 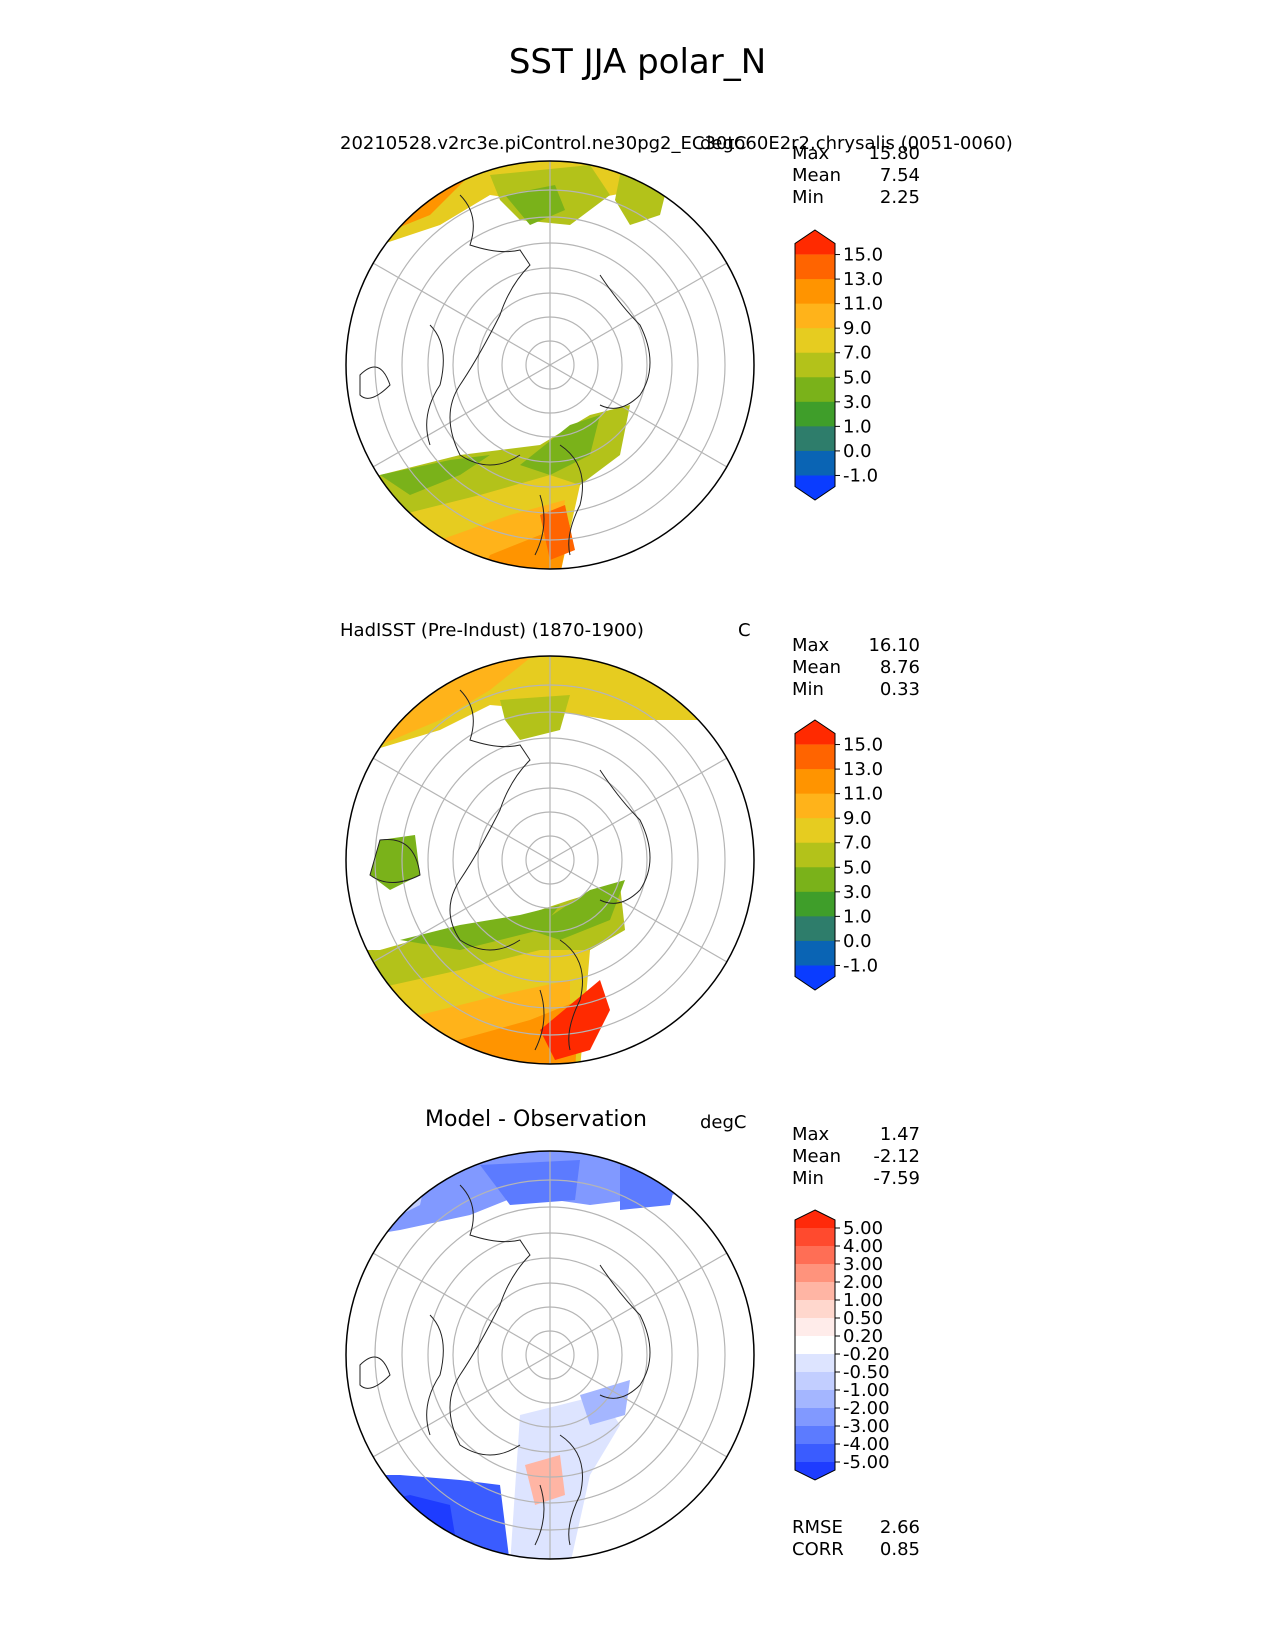 I want to click on diff-stat-max-value: 1.47, so click(x=899, y=1134).